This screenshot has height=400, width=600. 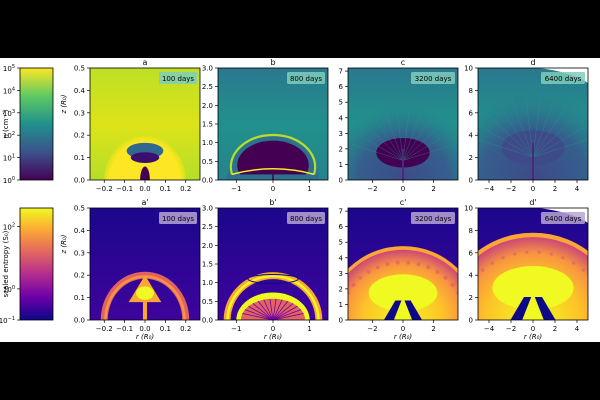 What do you see at coordinates (272, 202) in the screenshot?
I see `panel-letter: b'` at bounding box center [272, 202].